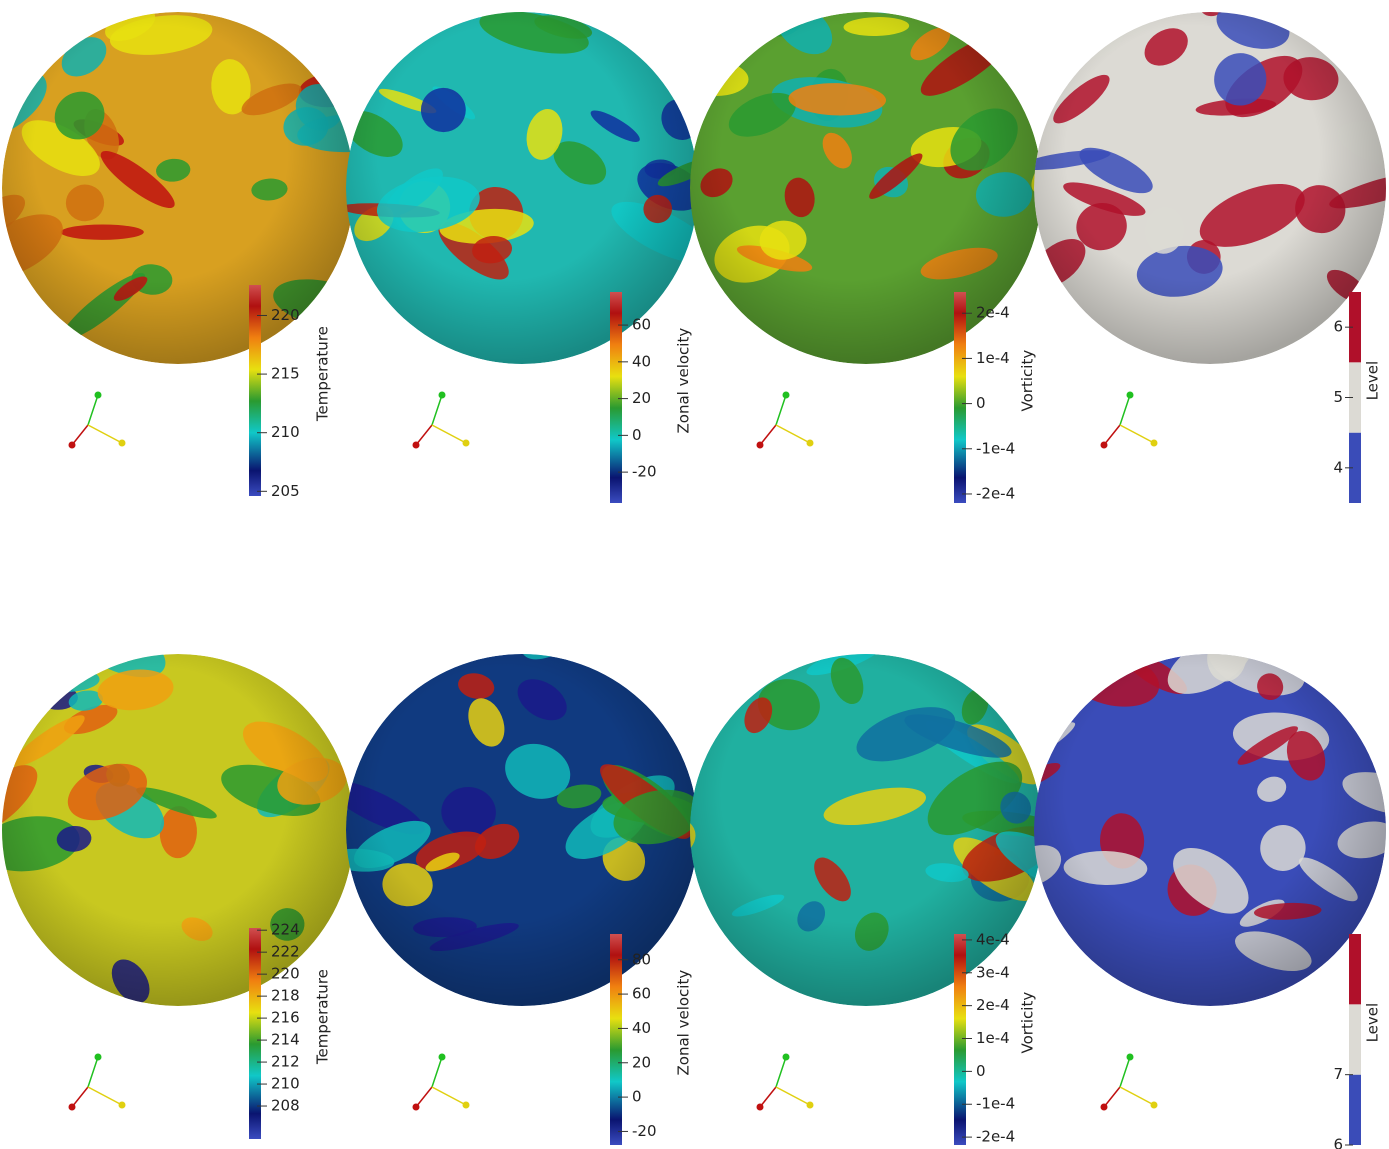 Image resolution: width=1389 pixels, height=1149 pixels. What do you see at coordinates (285, 930) in the screenshot?
I see `colorbar-tick-label: 224` at bounding box center [285, 930].